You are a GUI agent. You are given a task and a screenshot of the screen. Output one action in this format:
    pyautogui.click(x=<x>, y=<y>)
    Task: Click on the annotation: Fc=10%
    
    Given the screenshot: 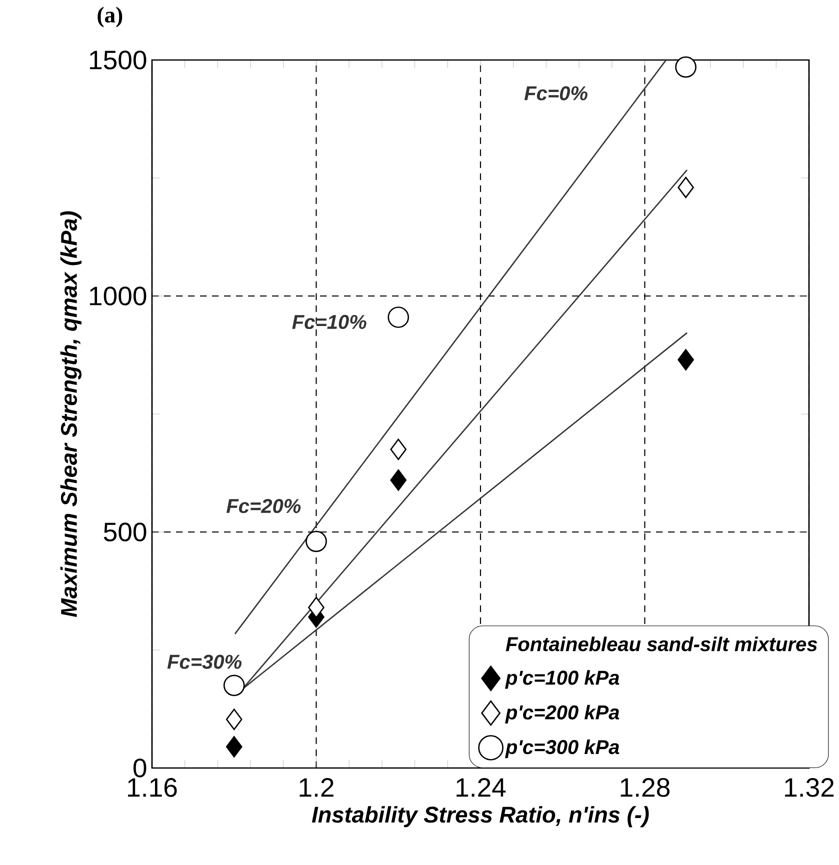 What is the action you would take?
    pyautogui.click(x=329, y=322)
    